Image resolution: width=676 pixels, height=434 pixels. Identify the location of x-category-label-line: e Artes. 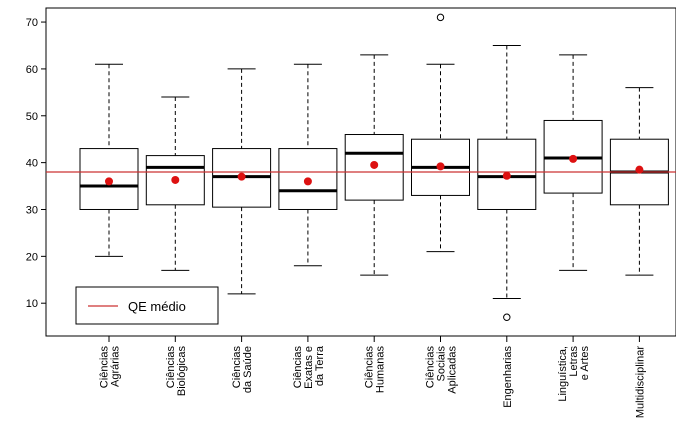
(585, 363).